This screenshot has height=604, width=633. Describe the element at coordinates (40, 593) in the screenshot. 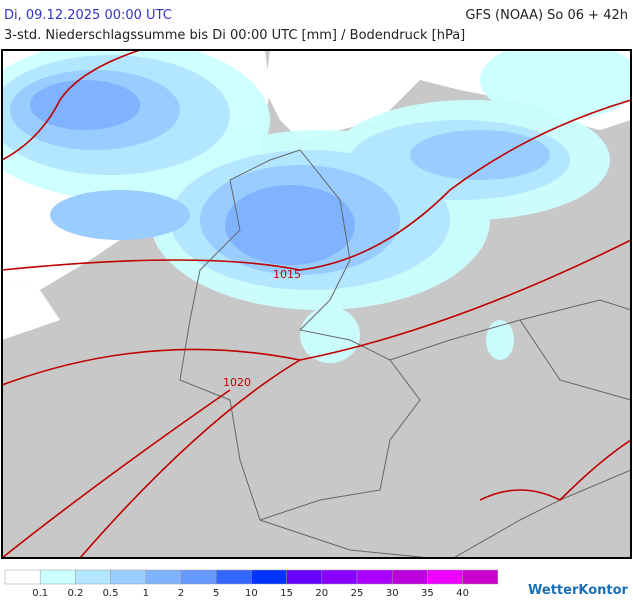

I see `legend-label: 0.1` at that location.